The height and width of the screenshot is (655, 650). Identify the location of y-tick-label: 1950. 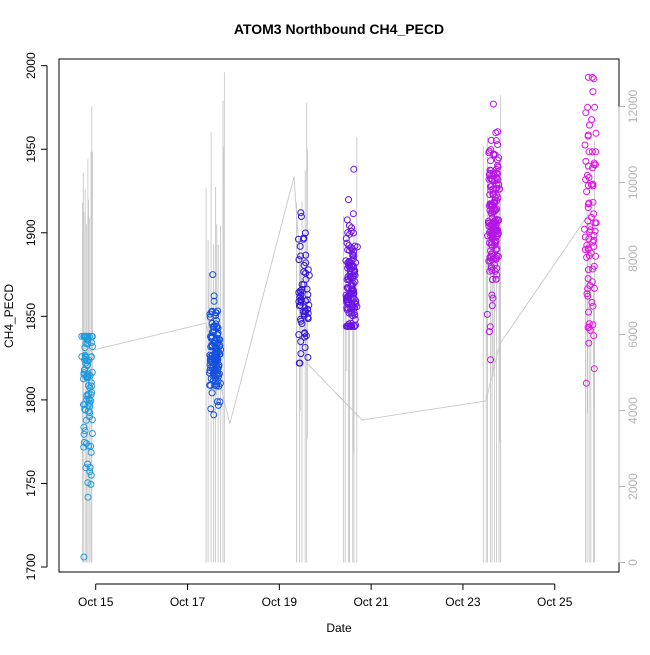
(31, 149).